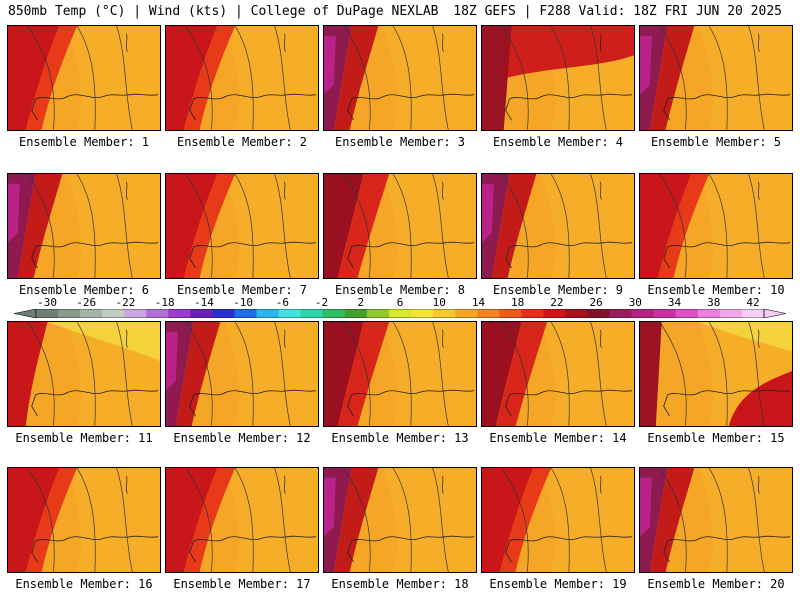  What do you see at coordinates (478, 302) in the screenshot?
I see `colorbar-tick-label: 14` at bounding box center [478, 302].